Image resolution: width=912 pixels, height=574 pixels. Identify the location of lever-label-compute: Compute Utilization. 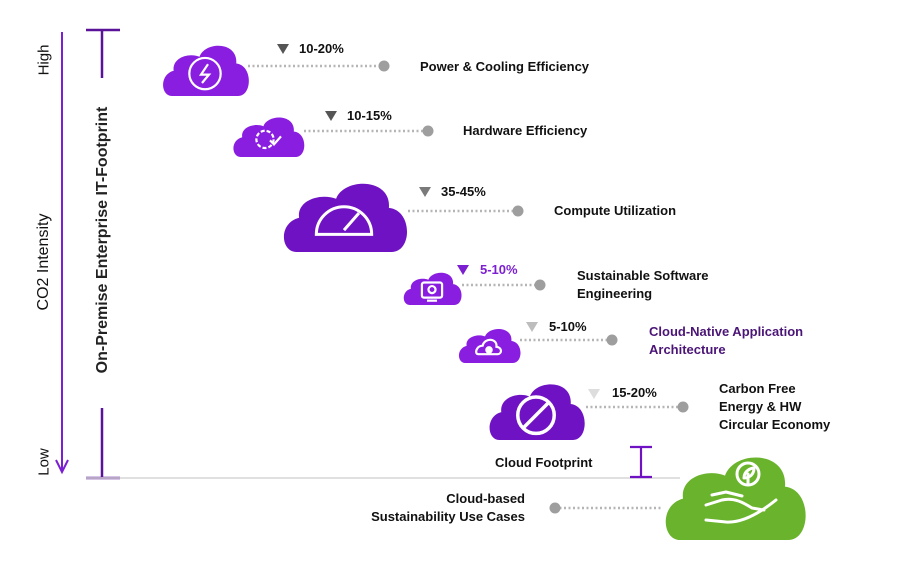
(615, 210).